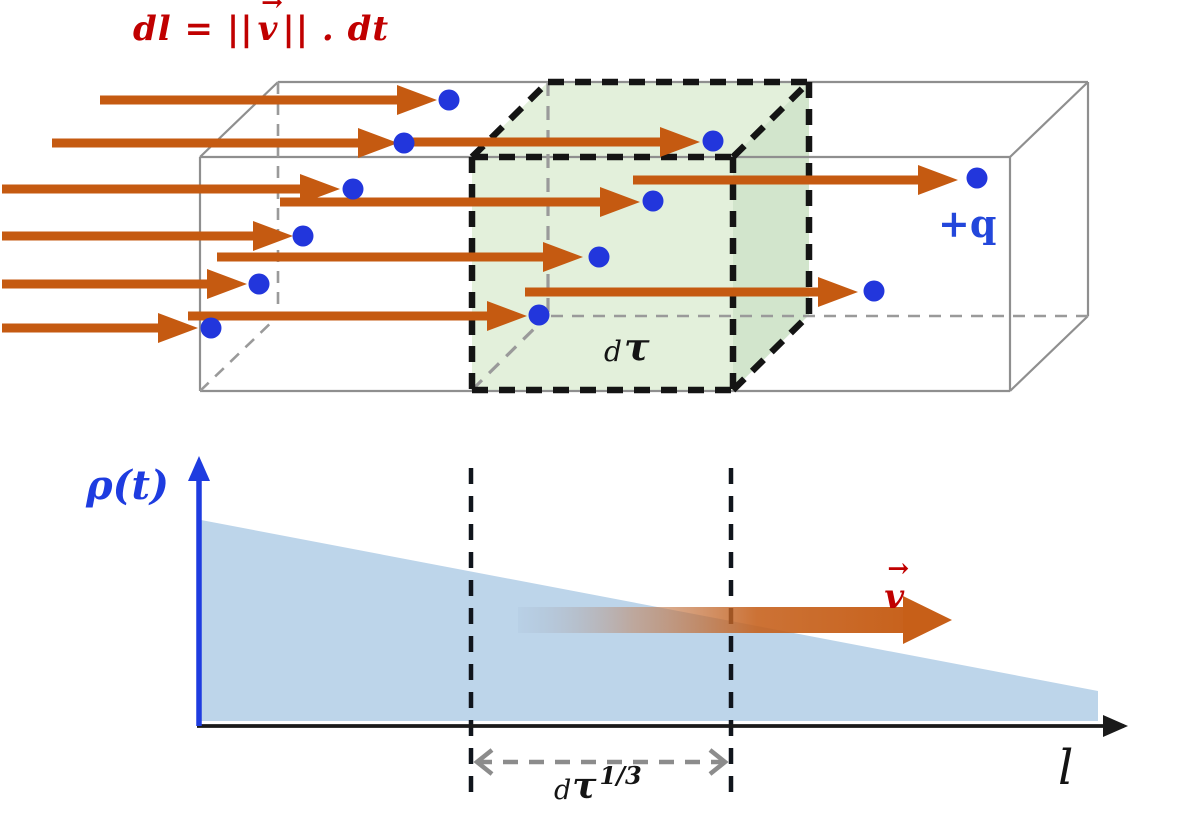 This screenshot has height=834, width=1194. Describe the element at coordinates (510, 352) in the screenshot. I see `volume-element-hidden-edge` at that location.